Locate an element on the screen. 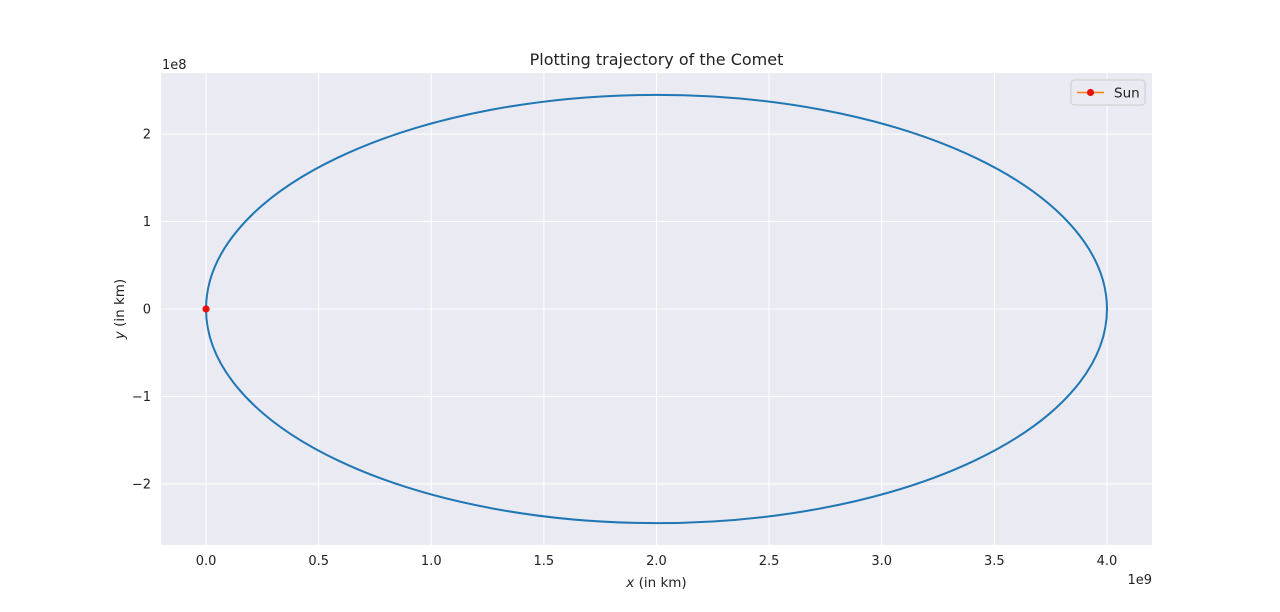  x-tick-label: 0.5 is located at coordinates (318, 561).